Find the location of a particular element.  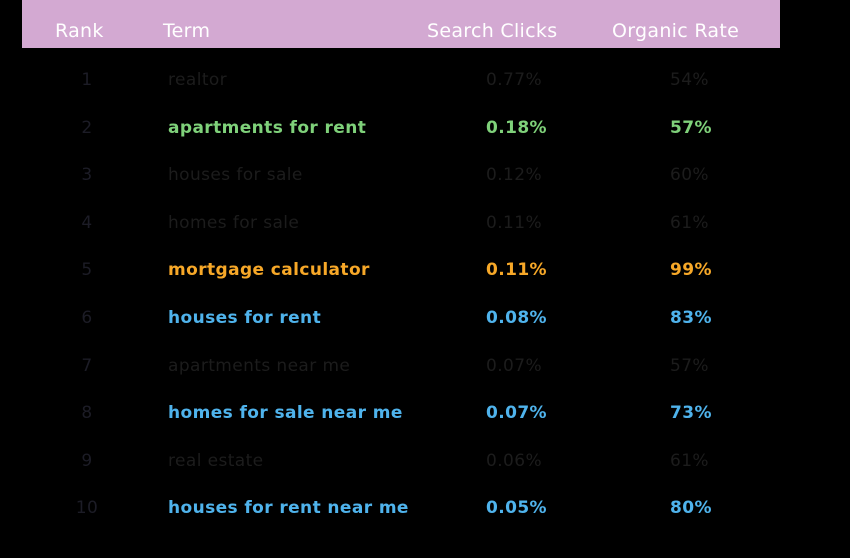

search-clicks-cell: 0.77% is located at coordinates (514, 80).